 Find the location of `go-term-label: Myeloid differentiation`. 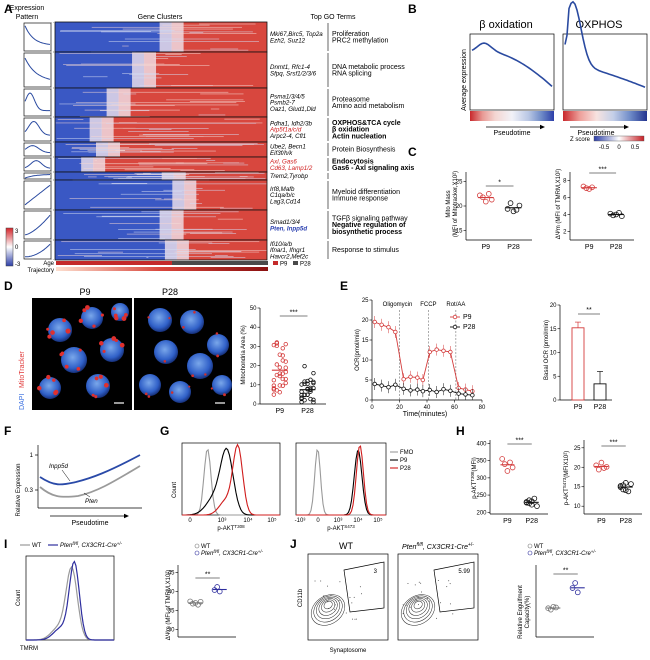

go-term-label: Myeloid differentiation is located at coordinates (366, 192).